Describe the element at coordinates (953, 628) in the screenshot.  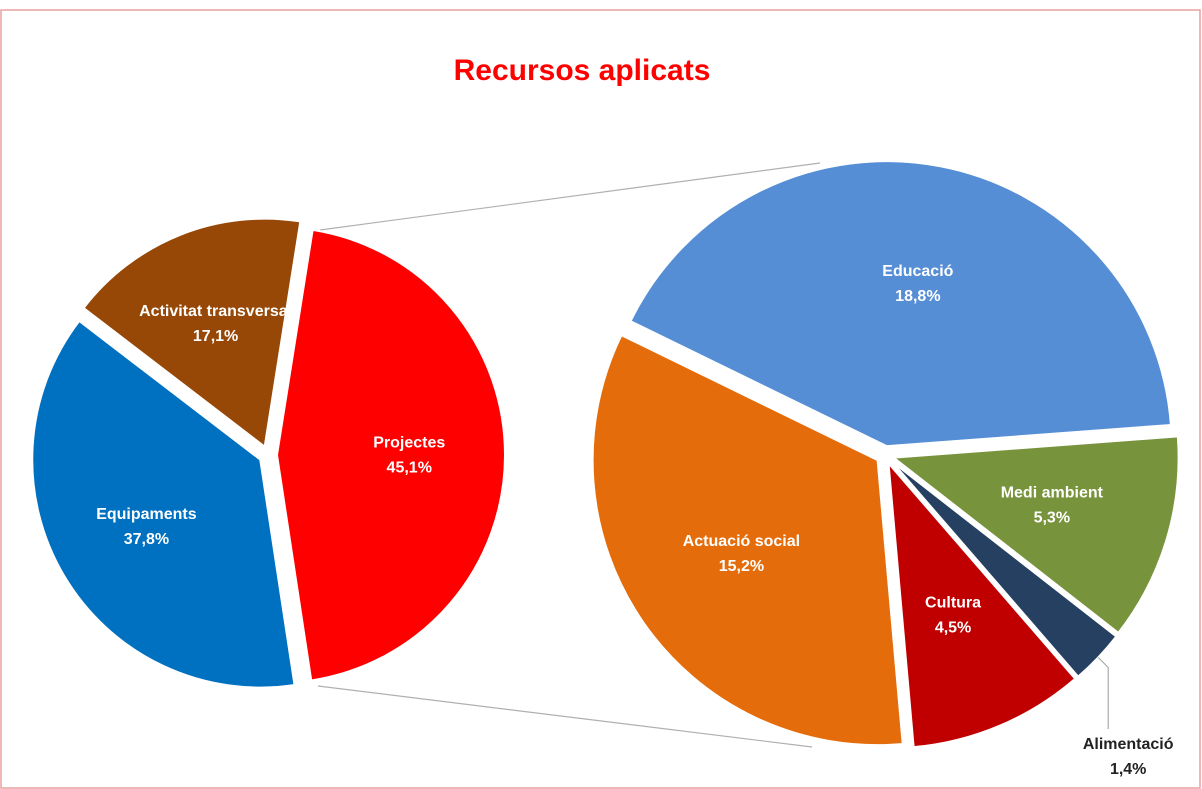
I see `slice-value-label: 4,5%` at that location.